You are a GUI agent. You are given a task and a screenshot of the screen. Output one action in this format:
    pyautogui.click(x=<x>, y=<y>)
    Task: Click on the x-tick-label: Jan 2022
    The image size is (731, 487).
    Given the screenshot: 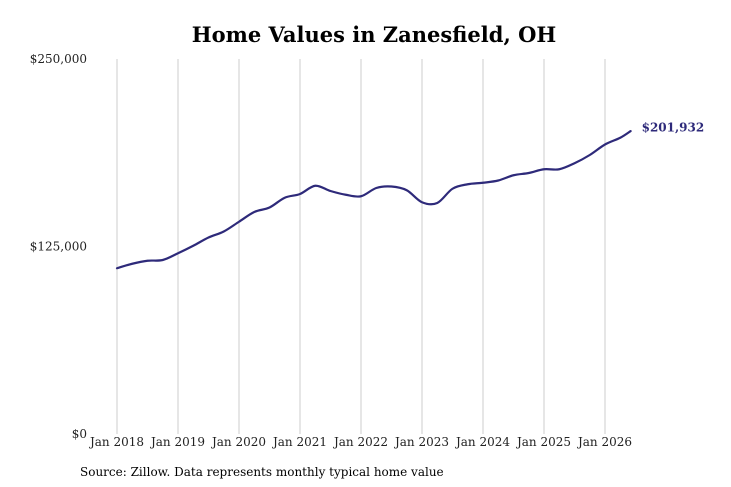 What is the action you would take?
    pyautogui.click(x=360, y=442)
    